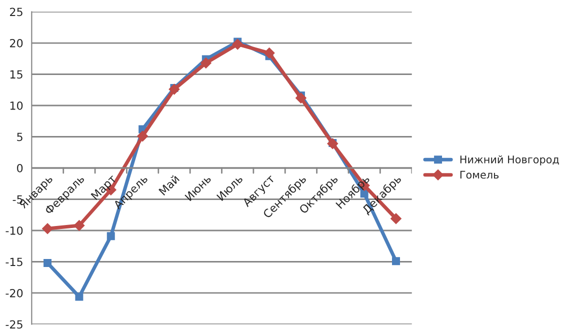 Image resolution: width=576 pixels, height=336 pixels. Describe the element at coordinates (14, 262) in the screenshot. I see `y-tick-label: -15` at that location.